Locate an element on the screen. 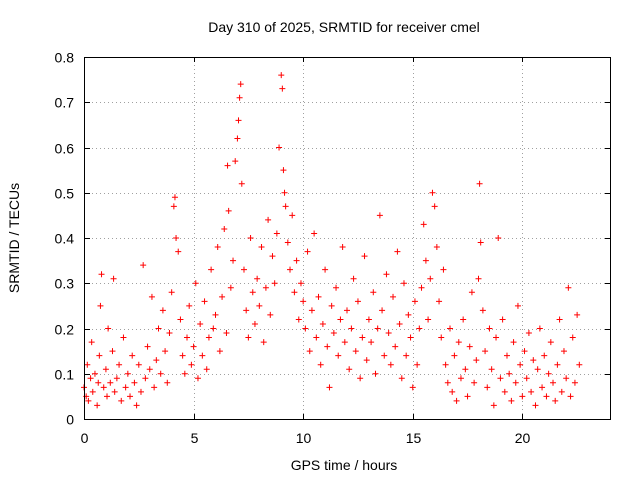  y-tick-label: 0.5 is located at coordinates (65, 194).